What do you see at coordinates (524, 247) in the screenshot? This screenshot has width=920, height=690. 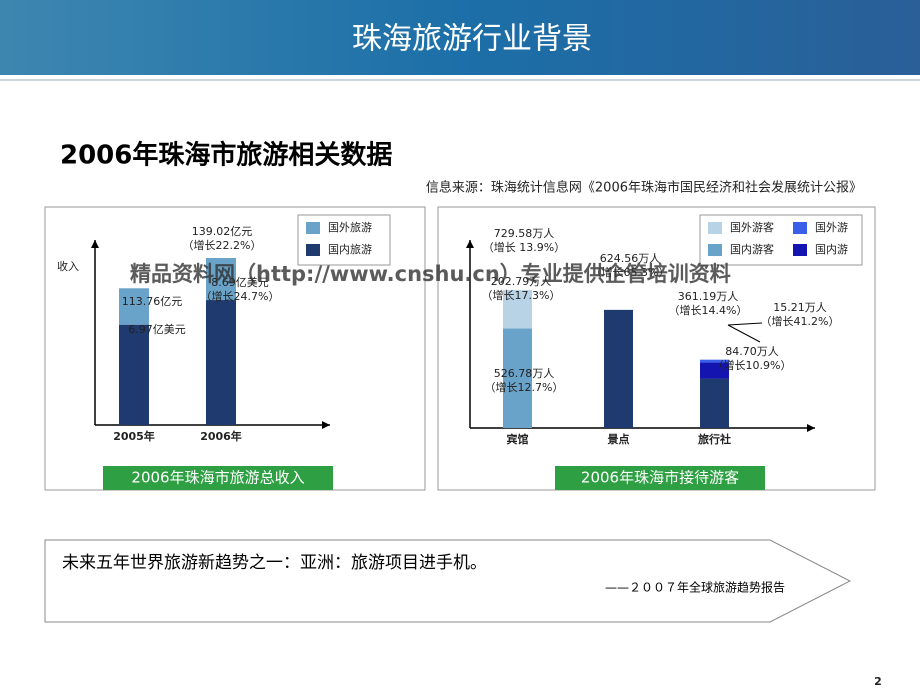 I see `annotation-note: （增长 13.9%）` at bounding box center [524, 247].